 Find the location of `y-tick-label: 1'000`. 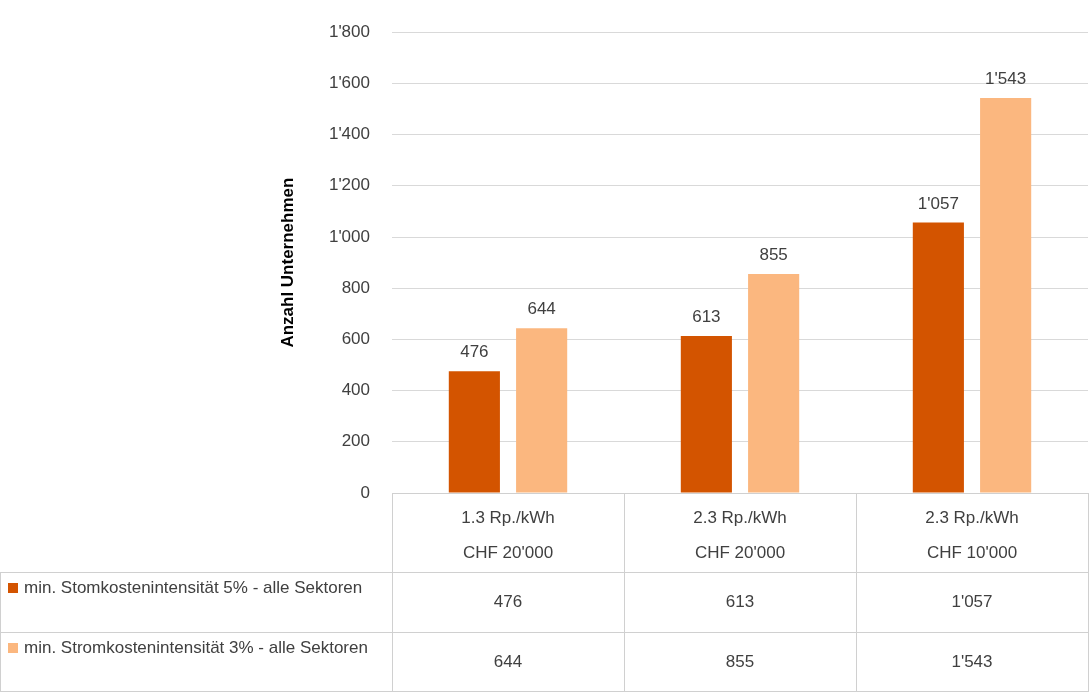

y-tick-label: 1'000 is located at coordinates (349, 236).